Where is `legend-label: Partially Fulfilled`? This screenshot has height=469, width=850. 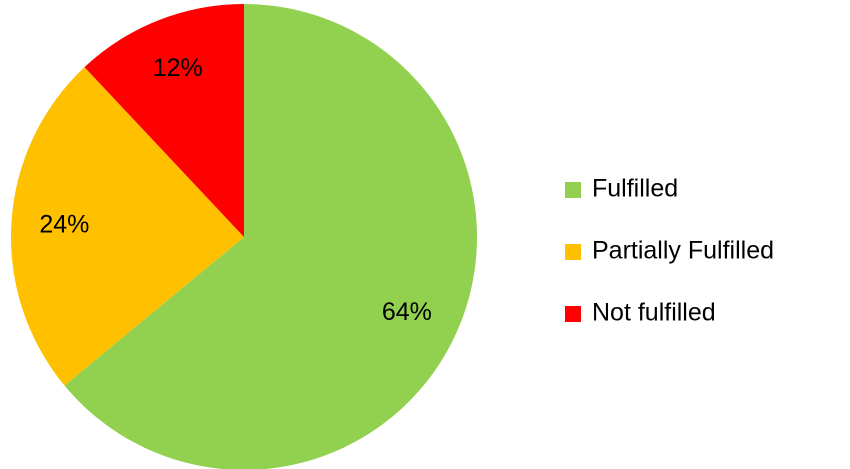
legend-label: Partially Fulfilled is located at coordinates (683, 251).